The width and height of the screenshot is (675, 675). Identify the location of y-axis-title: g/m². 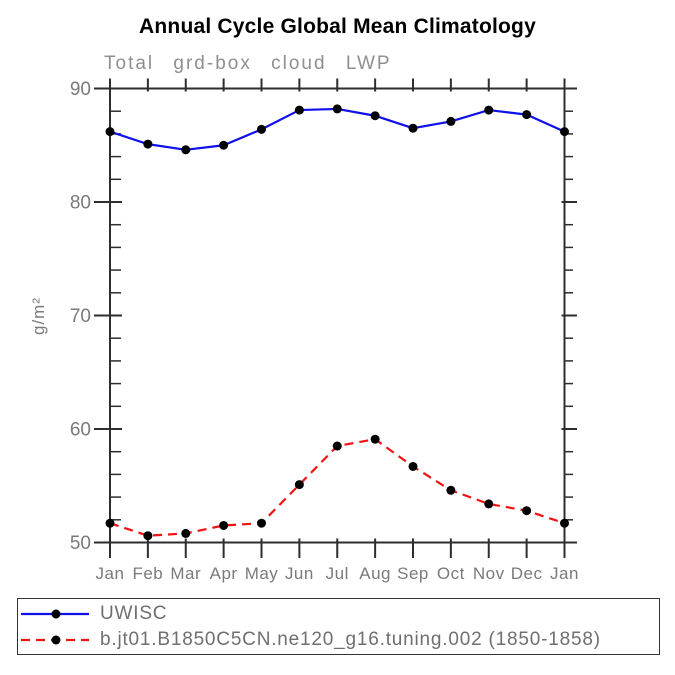
(38, 316).